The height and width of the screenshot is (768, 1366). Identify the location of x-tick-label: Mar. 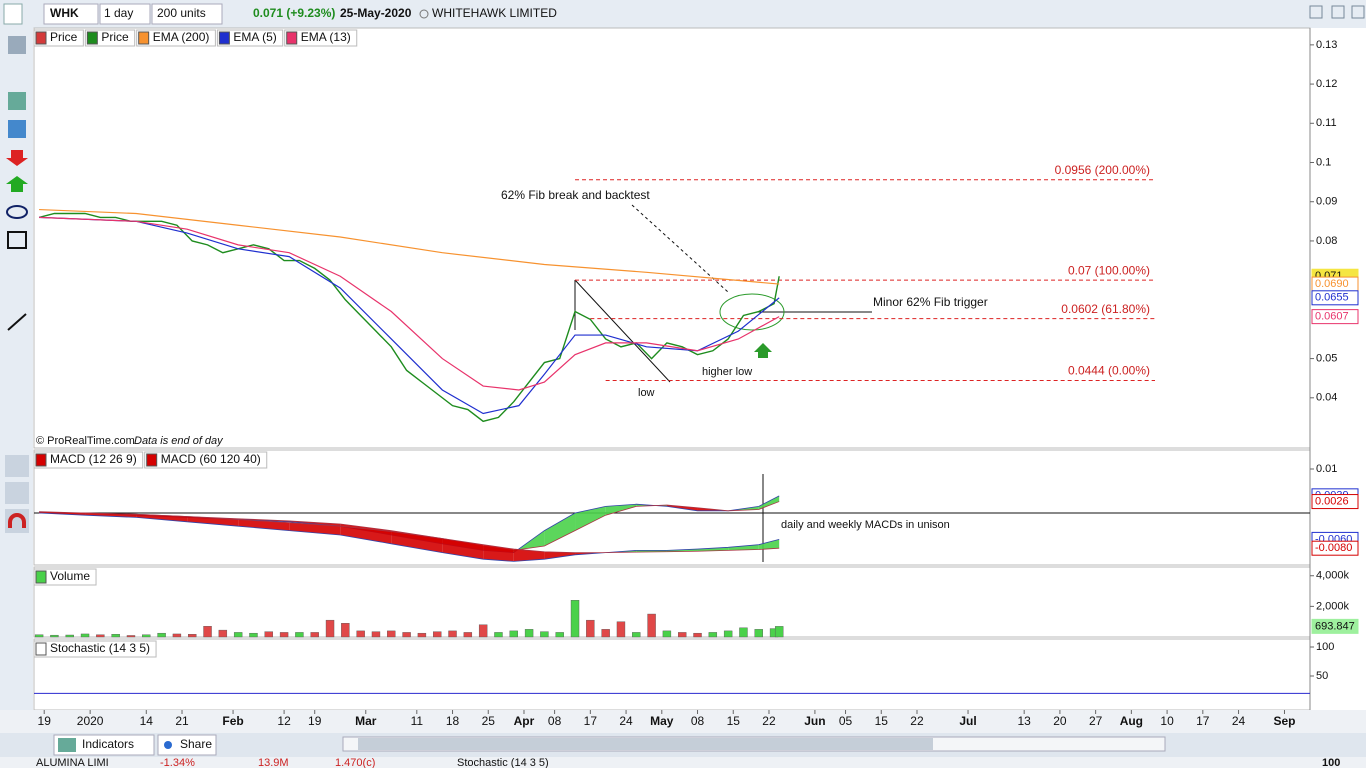
(366, 721).